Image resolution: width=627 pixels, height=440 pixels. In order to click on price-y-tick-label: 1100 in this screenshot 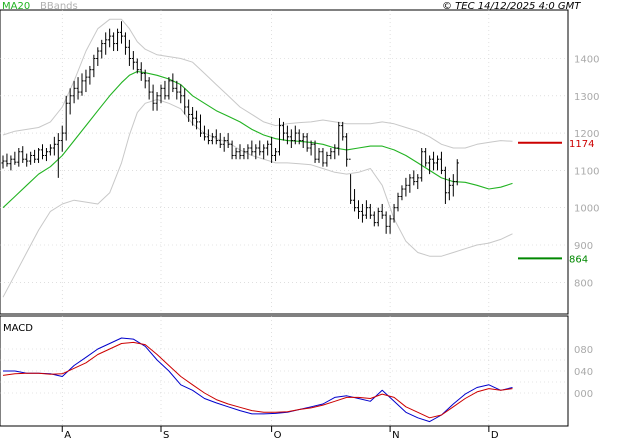, I will do `click(586, 171)`.